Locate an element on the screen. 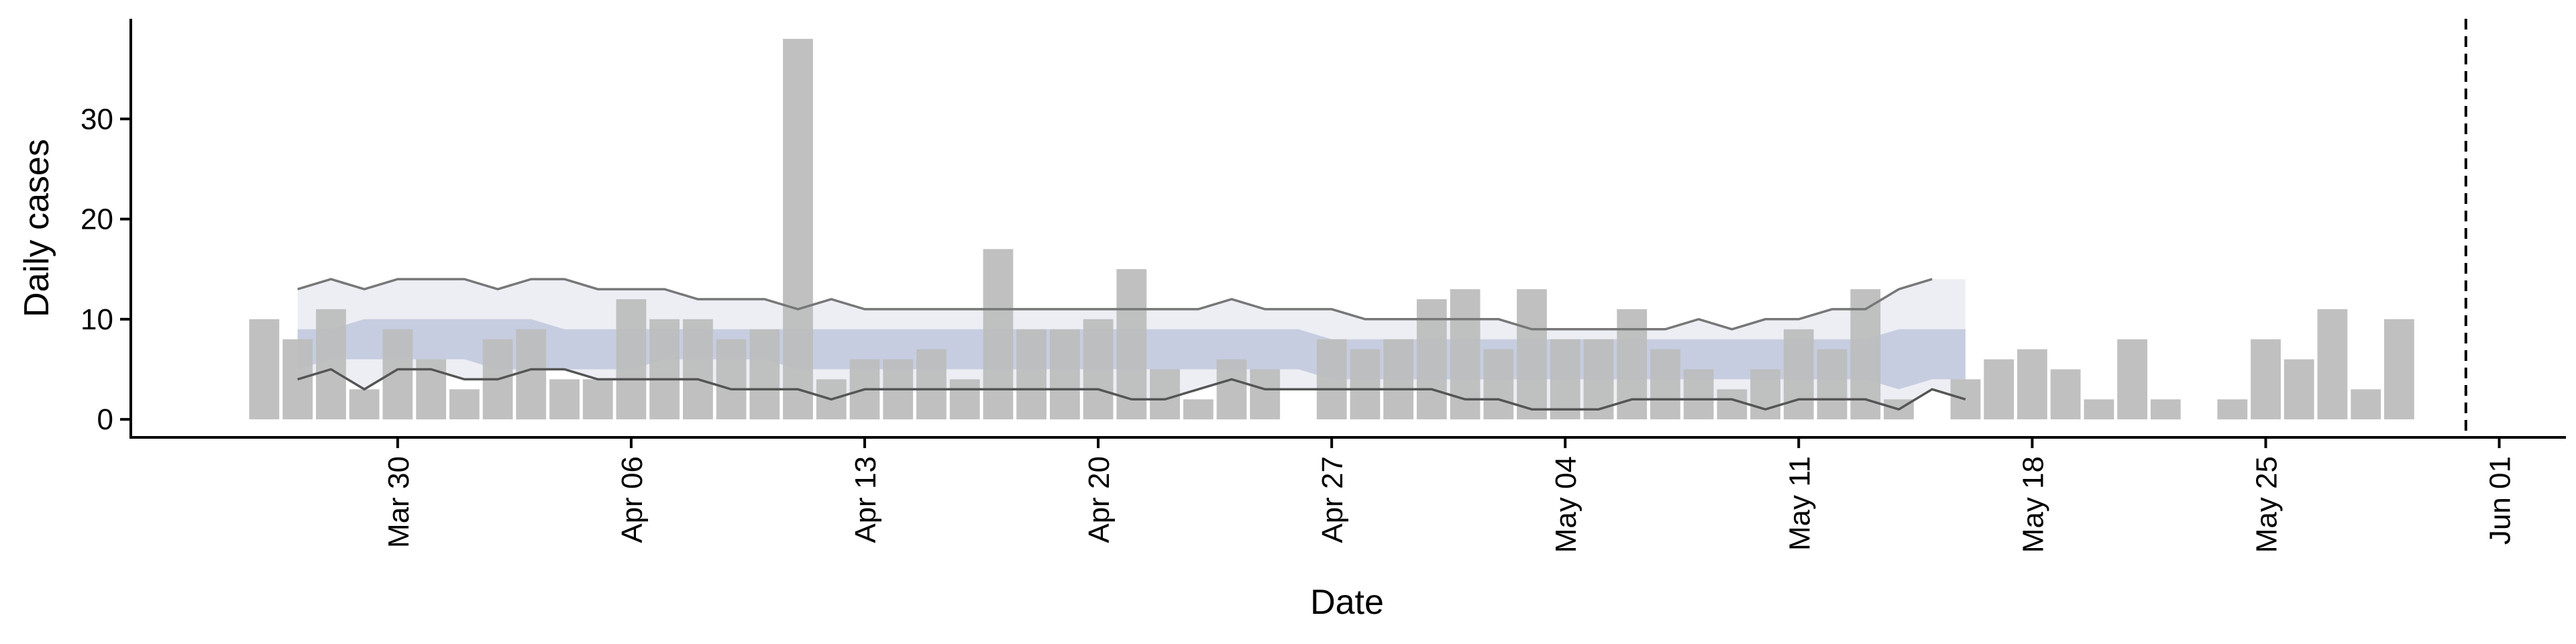 The image size is (2576, 644). x-tick-label: May 11 is located at coordinates (1799, 503).